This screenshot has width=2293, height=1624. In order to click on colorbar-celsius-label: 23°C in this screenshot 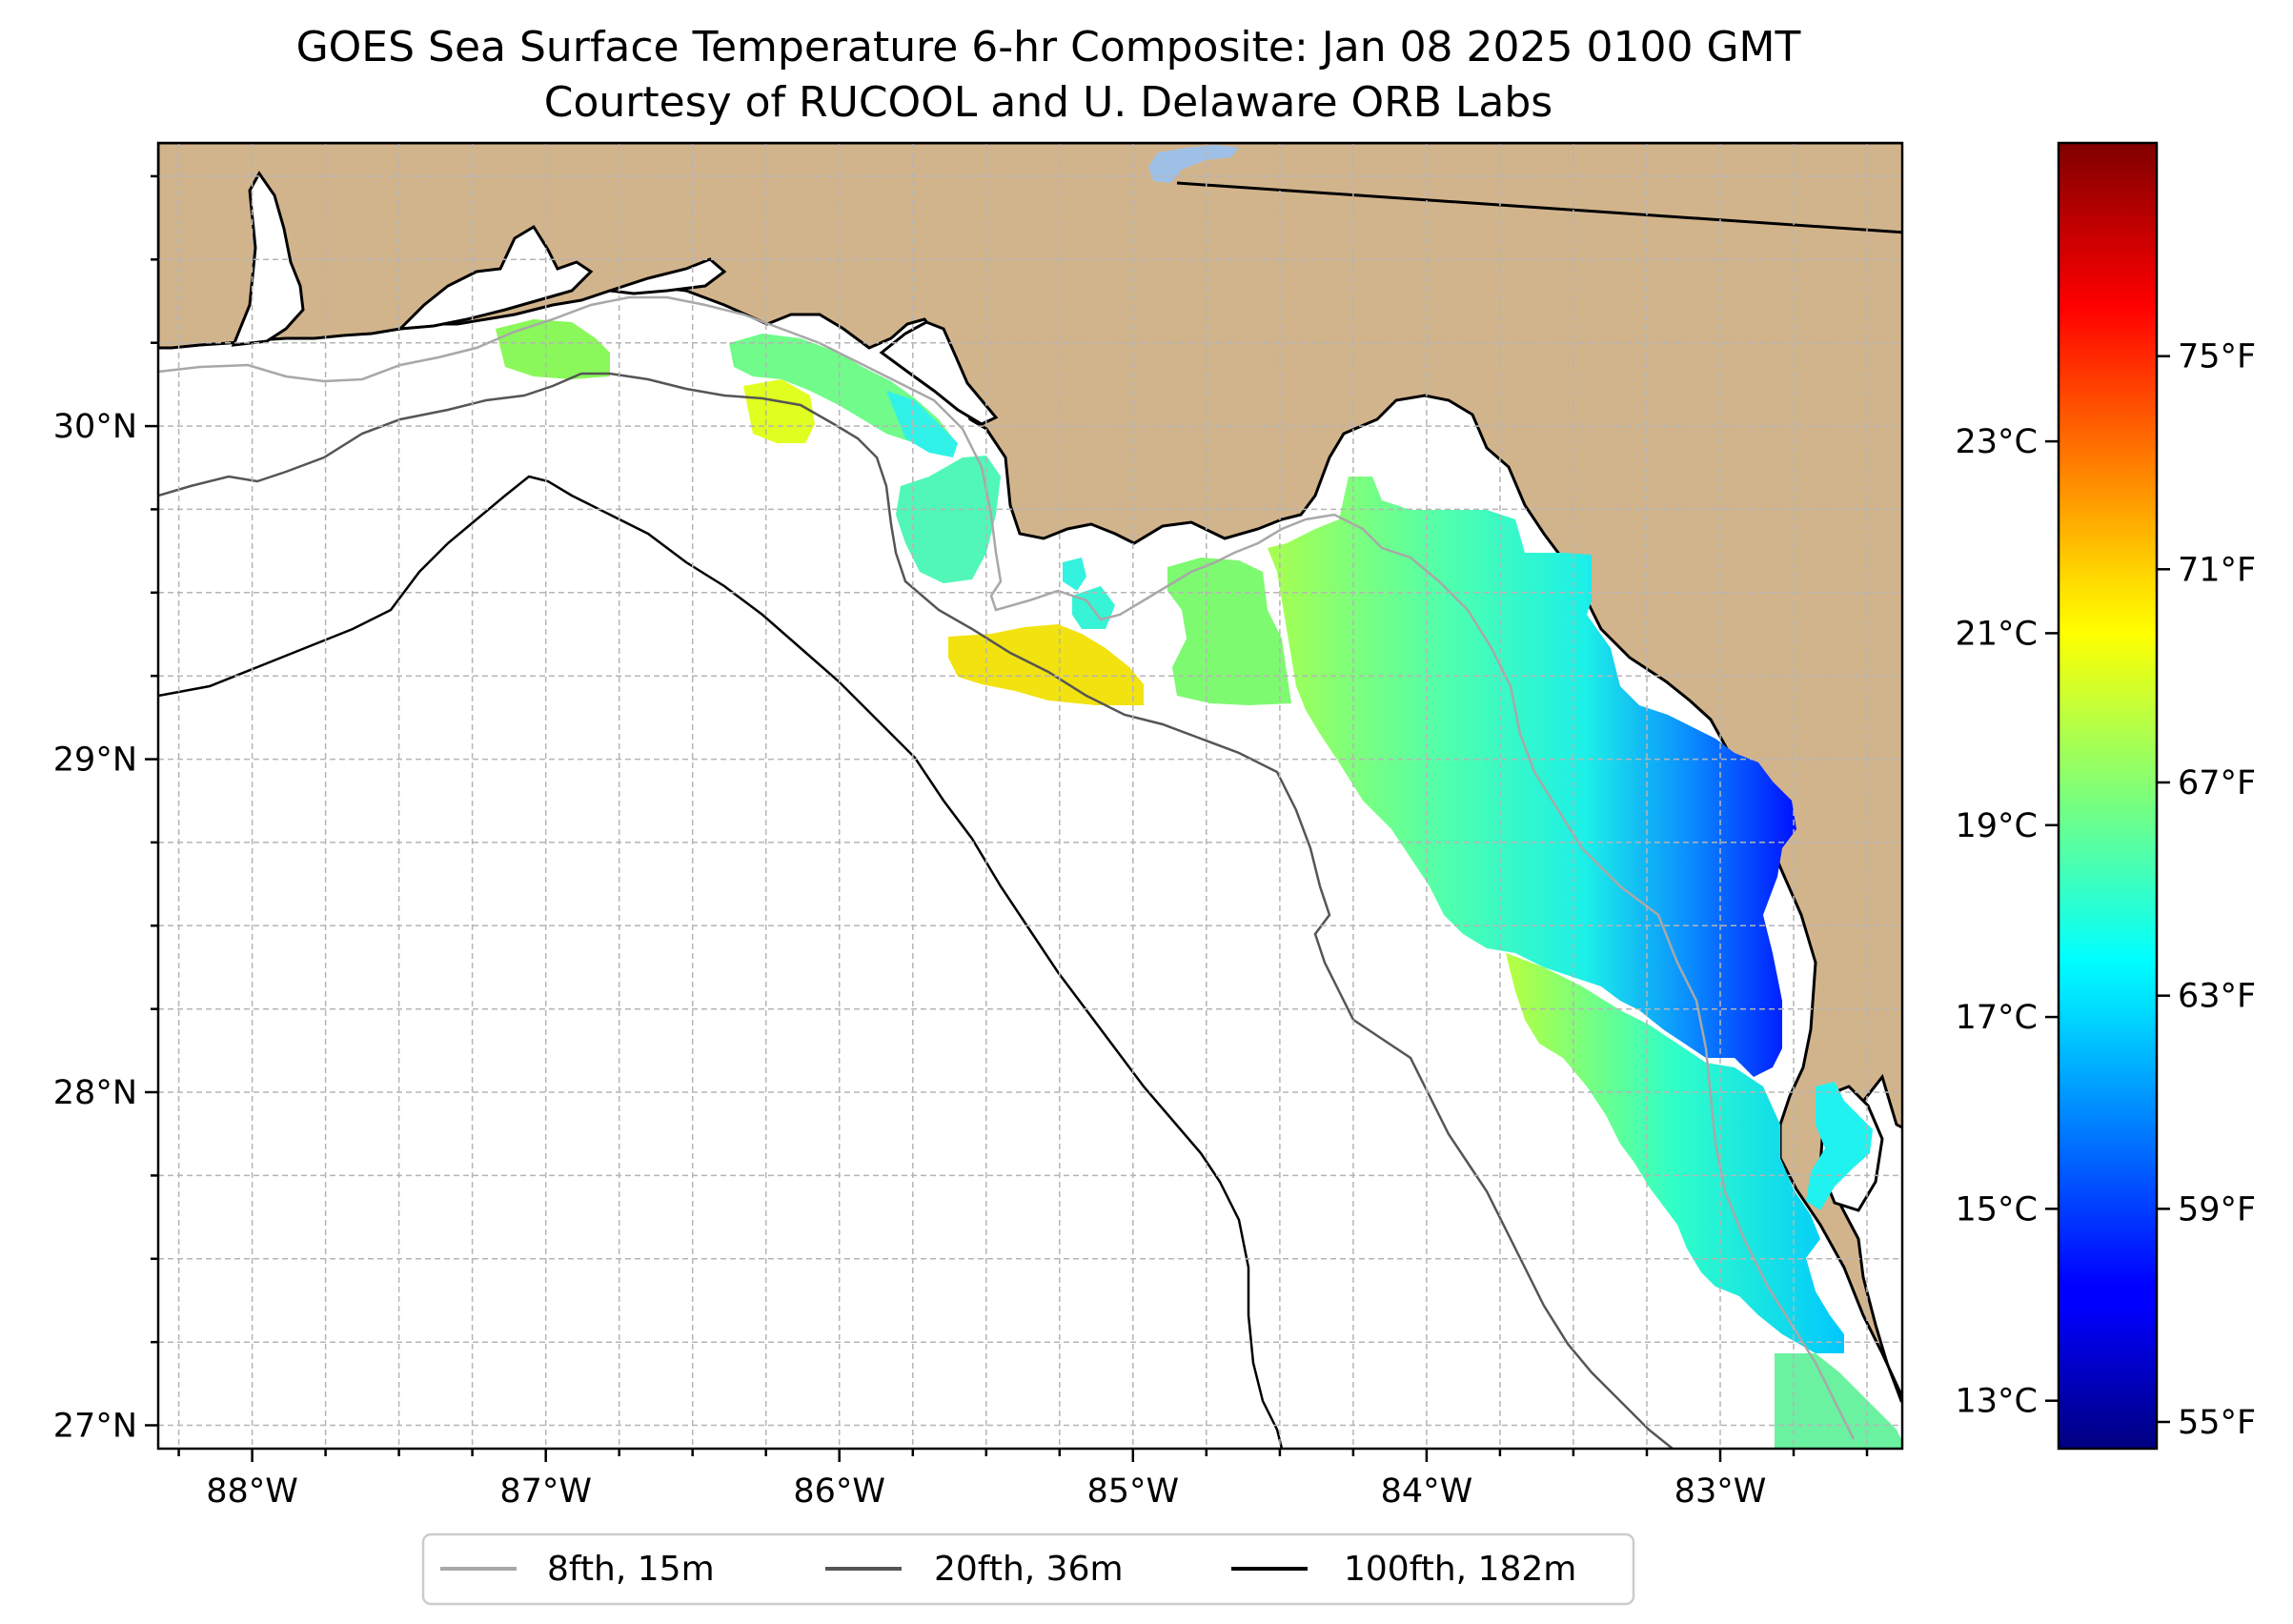, I will do `click(1997, 442)`.